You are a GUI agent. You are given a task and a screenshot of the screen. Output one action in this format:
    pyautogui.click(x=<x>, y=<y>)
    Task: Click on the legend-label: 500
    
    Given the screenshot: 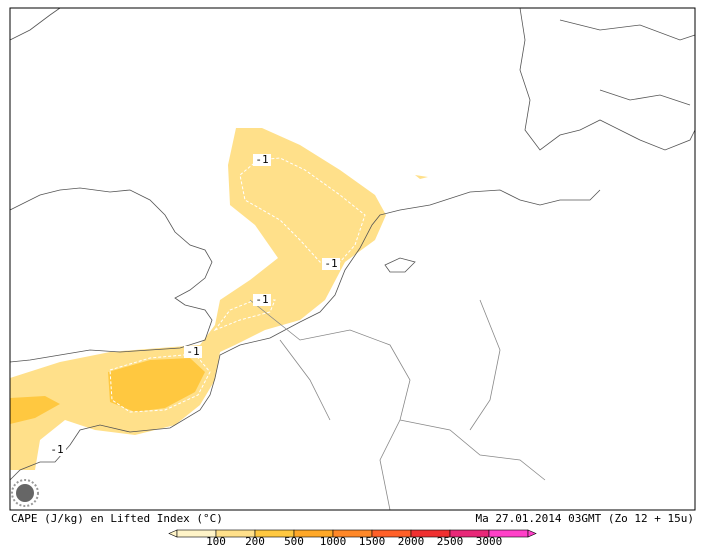 What is the action you would take?
    pyautogui.click(x=294, y=540)
    